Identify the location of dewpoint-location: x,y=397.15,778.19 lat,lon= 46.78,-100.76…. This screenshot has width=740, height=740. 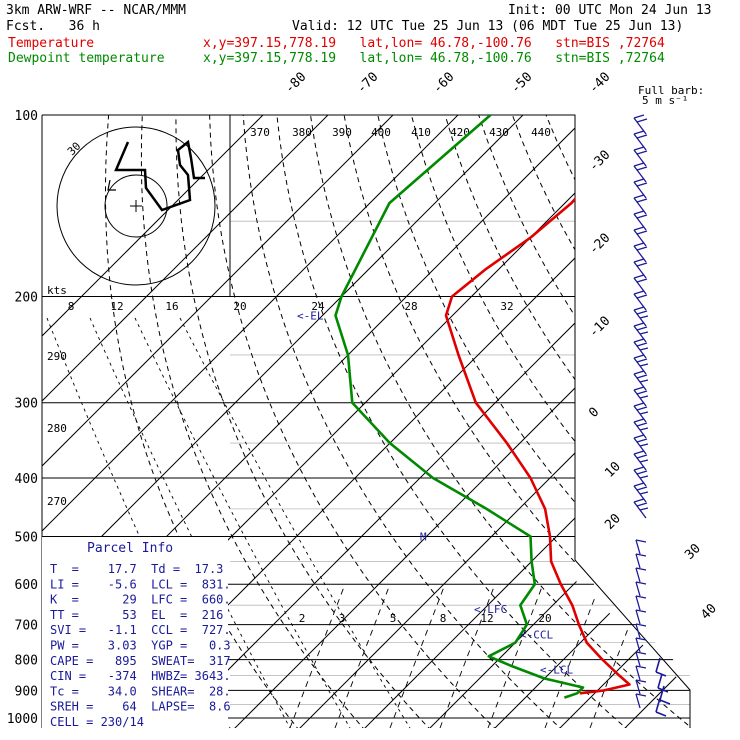
(434, 58).